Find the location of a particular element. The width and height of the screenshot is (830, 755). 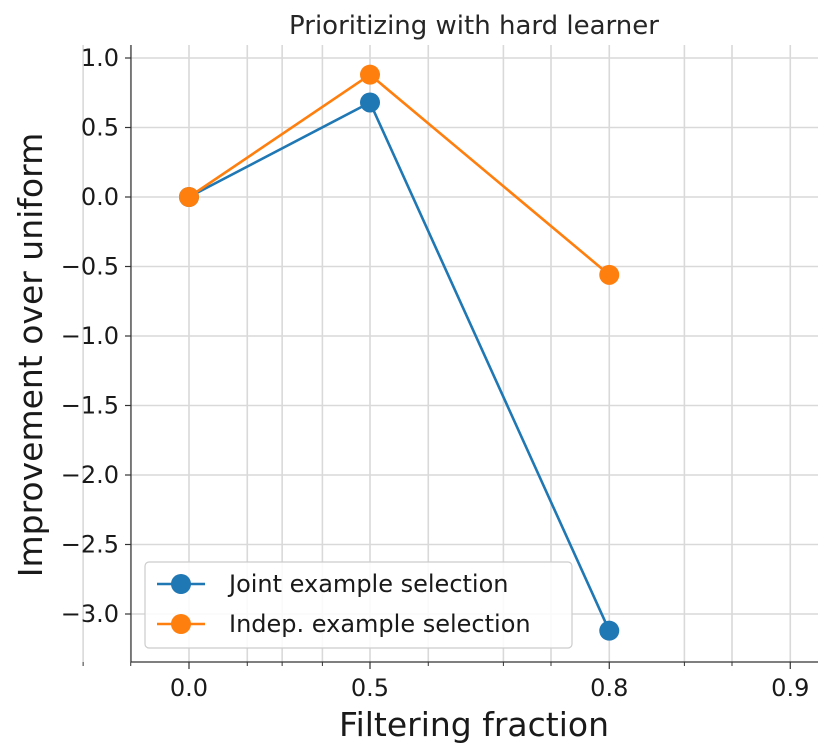

y-tick-label: 0.0 is located at coordinates (100, 197).